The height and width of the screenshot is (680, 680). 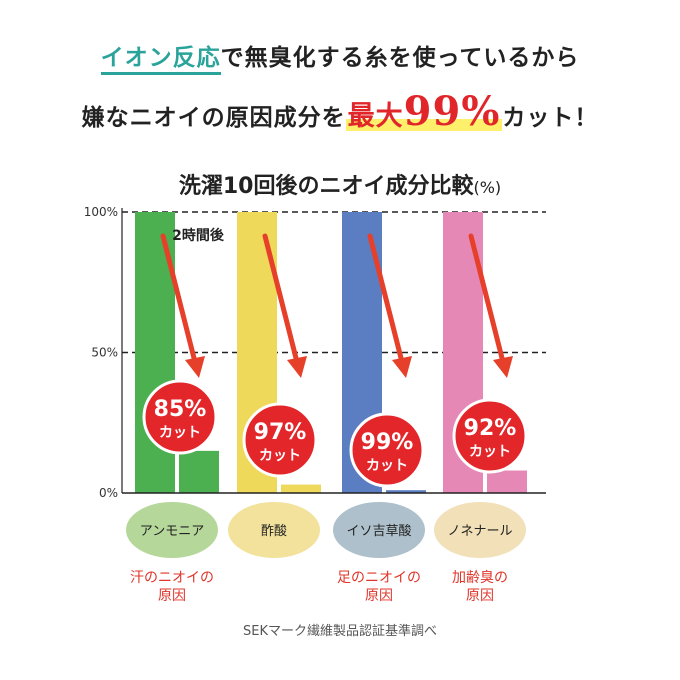 I want to click on reason-line1: 加齢臭の, so click(x=480, y=578).